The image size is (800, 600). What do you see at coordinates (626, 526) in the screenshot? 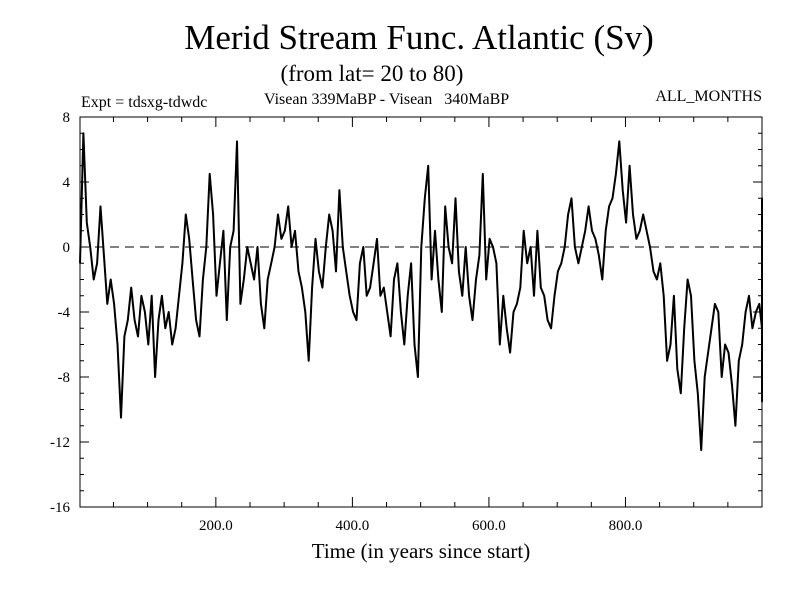
I see `x-tick-label: 800.0` at bounding box center [626, 526].